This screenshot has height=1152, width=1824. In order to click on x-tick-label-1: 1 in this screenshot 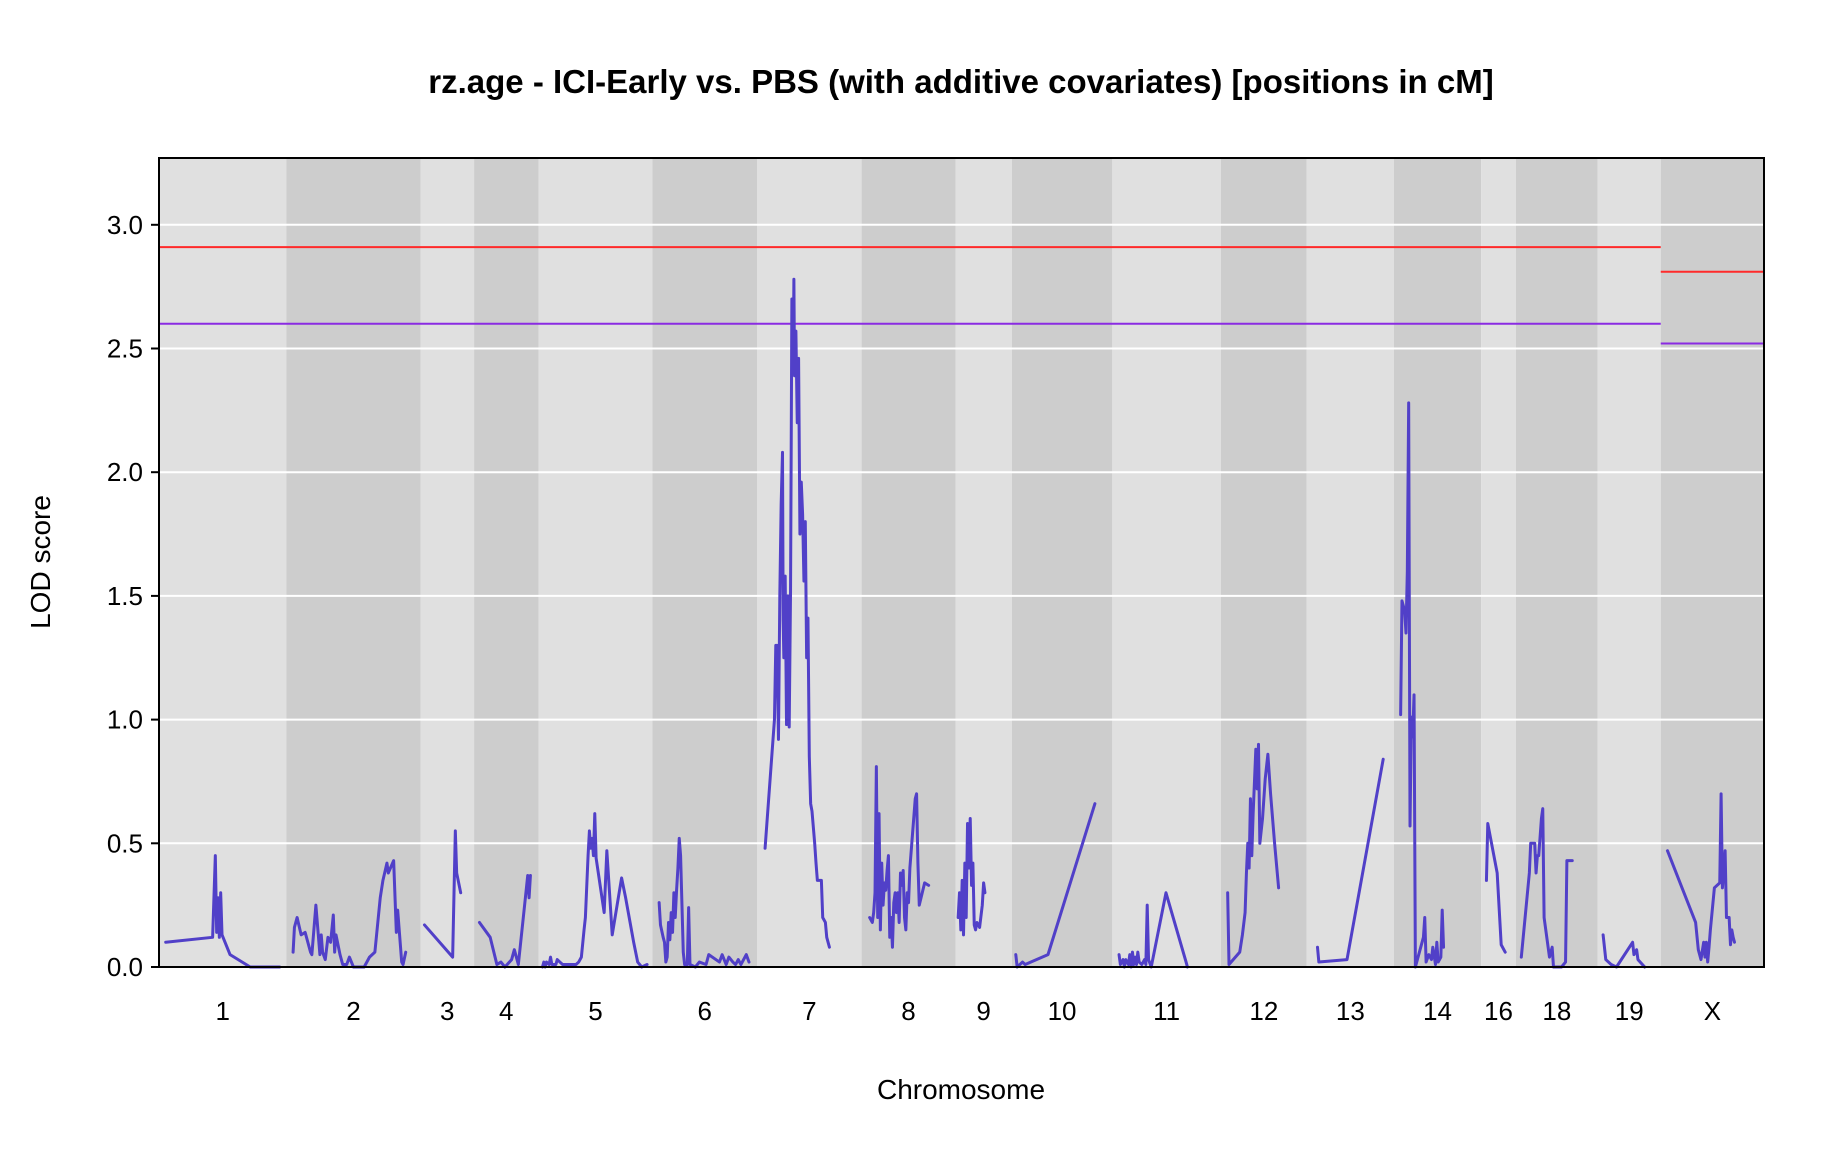, I will do `click(222, 1011)`.